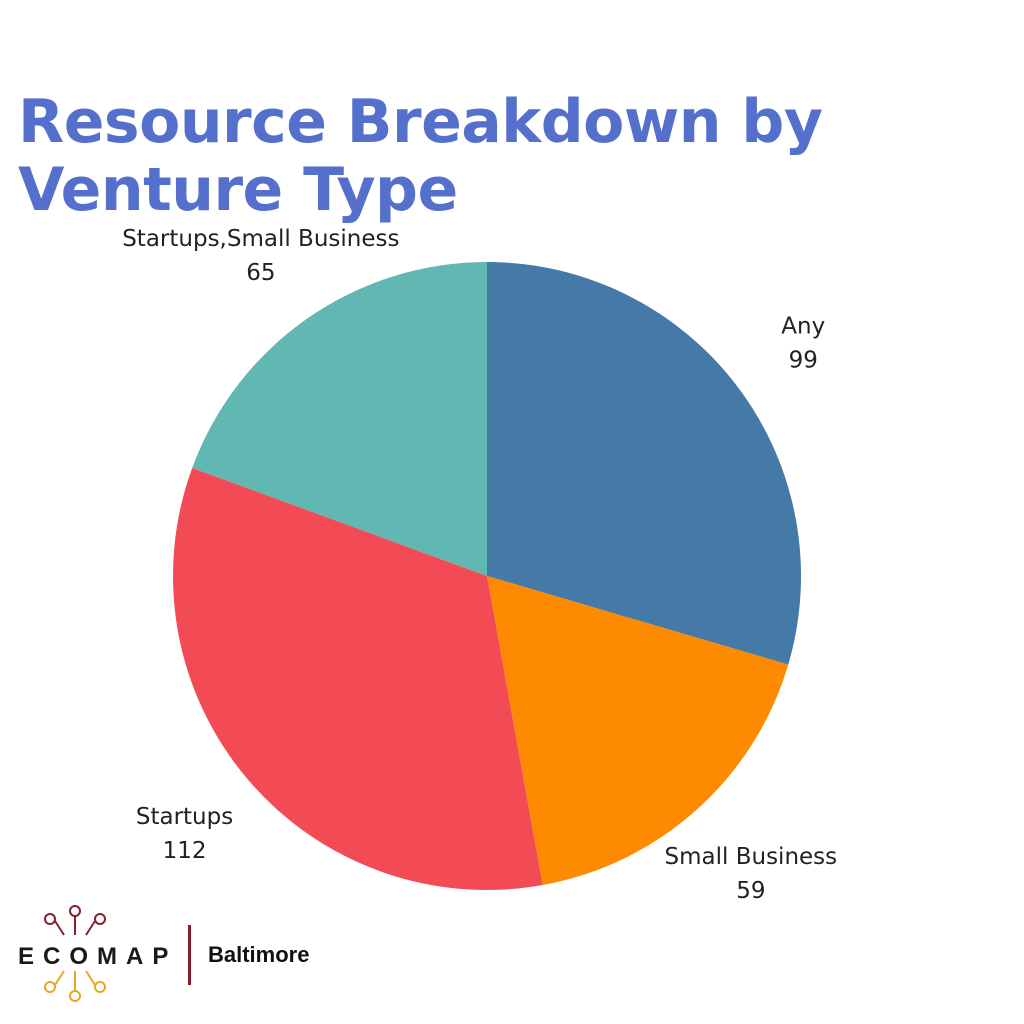  Describe the element at coordinates (750, 889) in the screenshot. I see `pie-value-small-business: 59` at that location.